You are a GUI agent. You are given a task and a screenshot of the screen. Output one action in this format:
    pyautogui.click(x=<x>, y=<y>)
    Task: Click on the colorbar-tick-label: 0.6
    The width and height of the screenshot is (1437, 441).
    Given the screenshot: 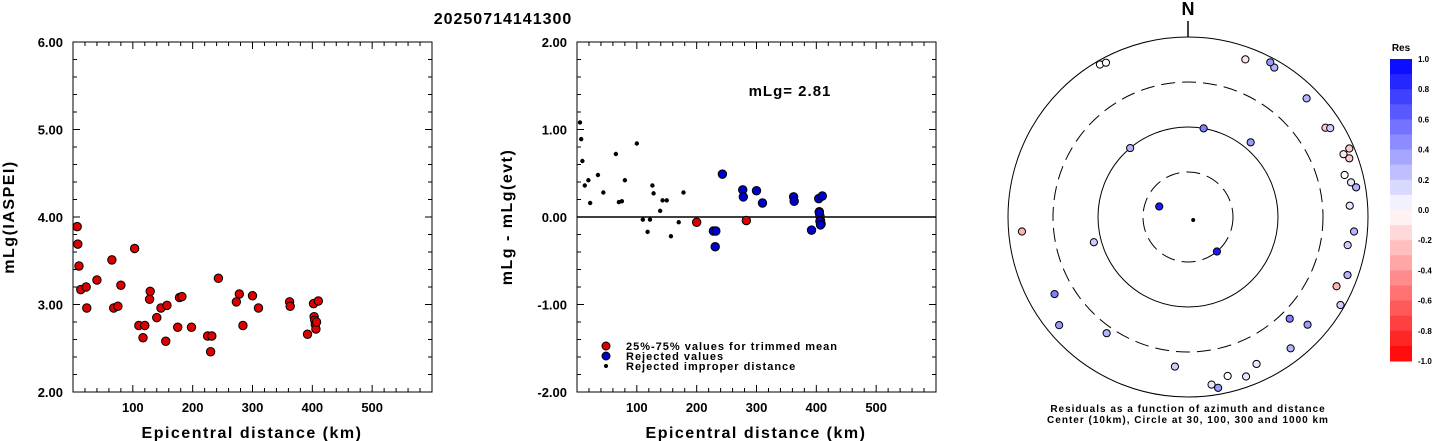 What is the action you would take?
    pyautogui.click(x=1424, y=119)
    